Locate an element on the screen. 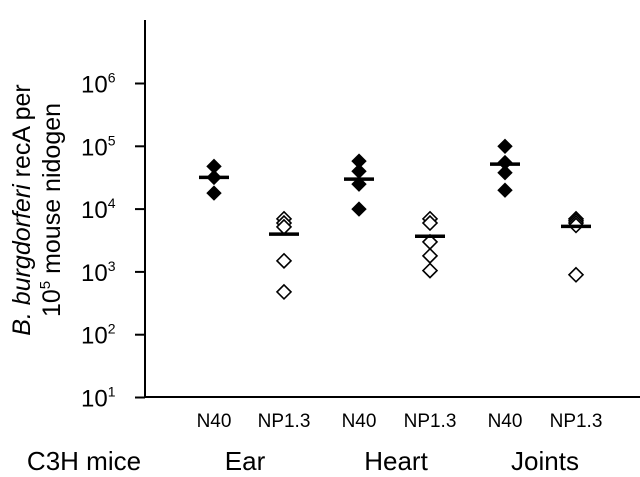 The height and width of the screenshot is (477, 640). category-label-0: N40 is located at coordinates (214, 421).